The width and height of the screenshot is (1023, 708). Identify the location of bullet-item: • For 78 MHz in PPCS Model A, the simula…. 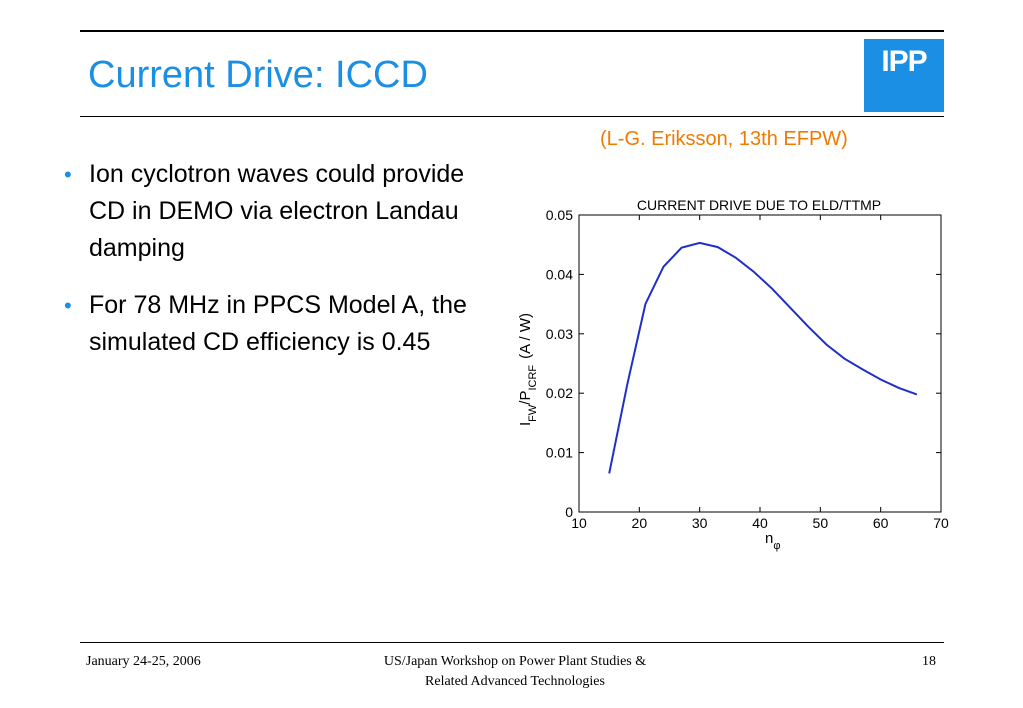
(269, 324).